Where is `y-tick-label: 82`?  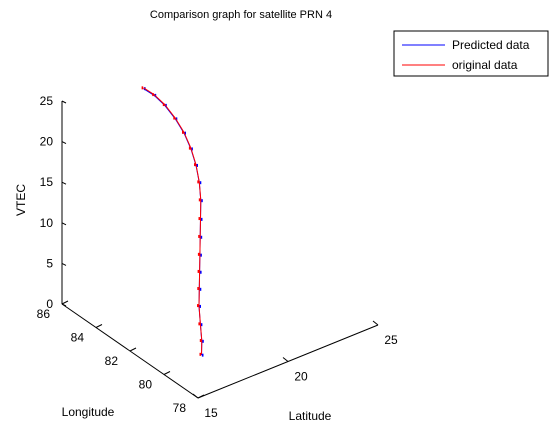 y-tick-label: 82 is located at coordinates (112, 361).